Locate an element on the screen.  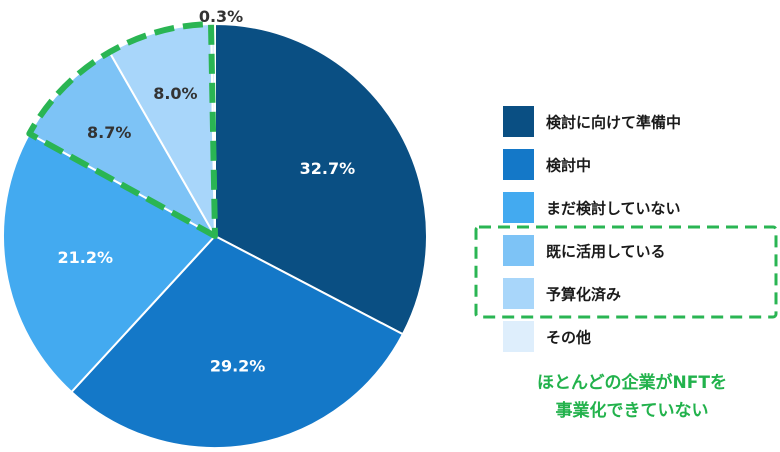
legend-label-other: その他 is located at coordinates (568, 338).